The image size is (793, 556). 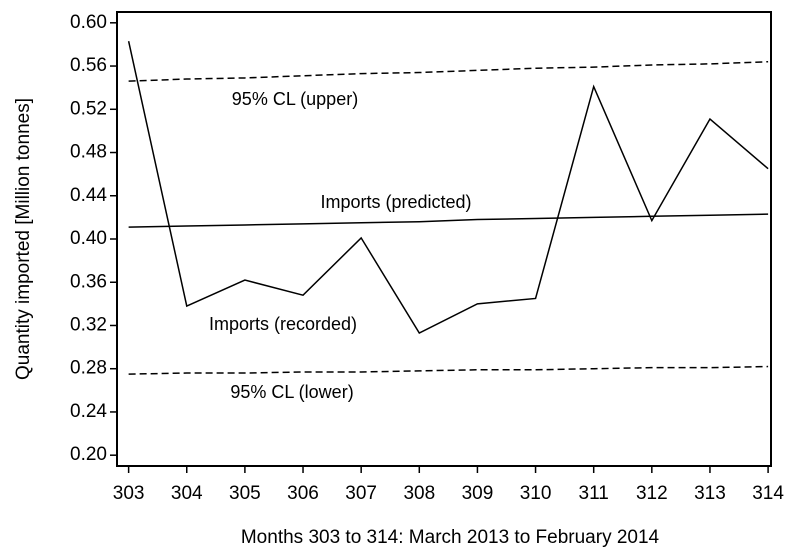 I want to click on y-tick-label: 0.52, so click(x=88, y=108).